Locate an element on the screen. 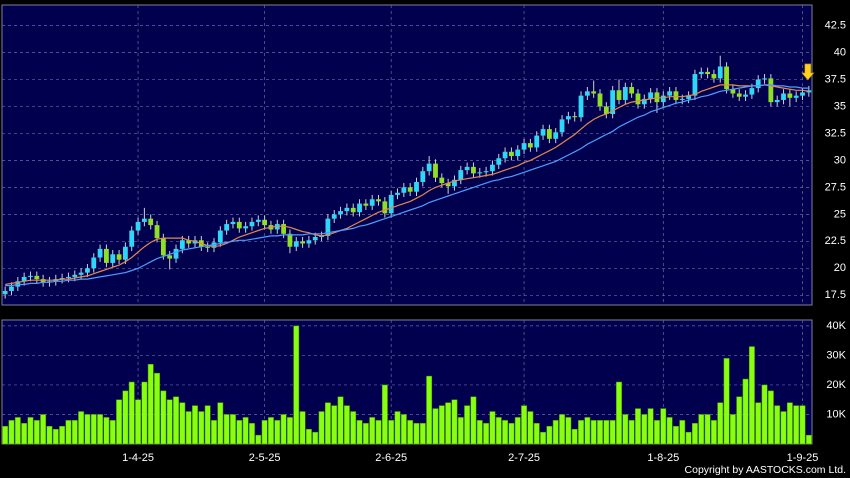 The image size is (850, 478). x-tick-label: 1-4-25 is located at coordinates (138, 458).